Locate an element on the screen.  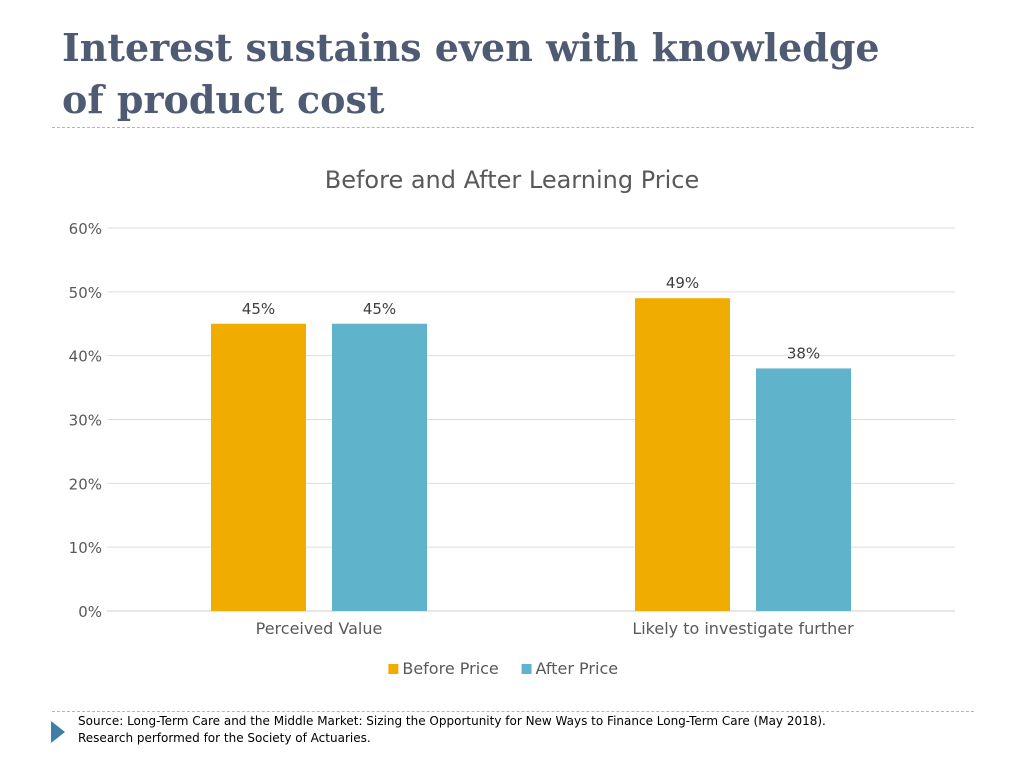
data-label: 49% is located at coordinates (682, 283).